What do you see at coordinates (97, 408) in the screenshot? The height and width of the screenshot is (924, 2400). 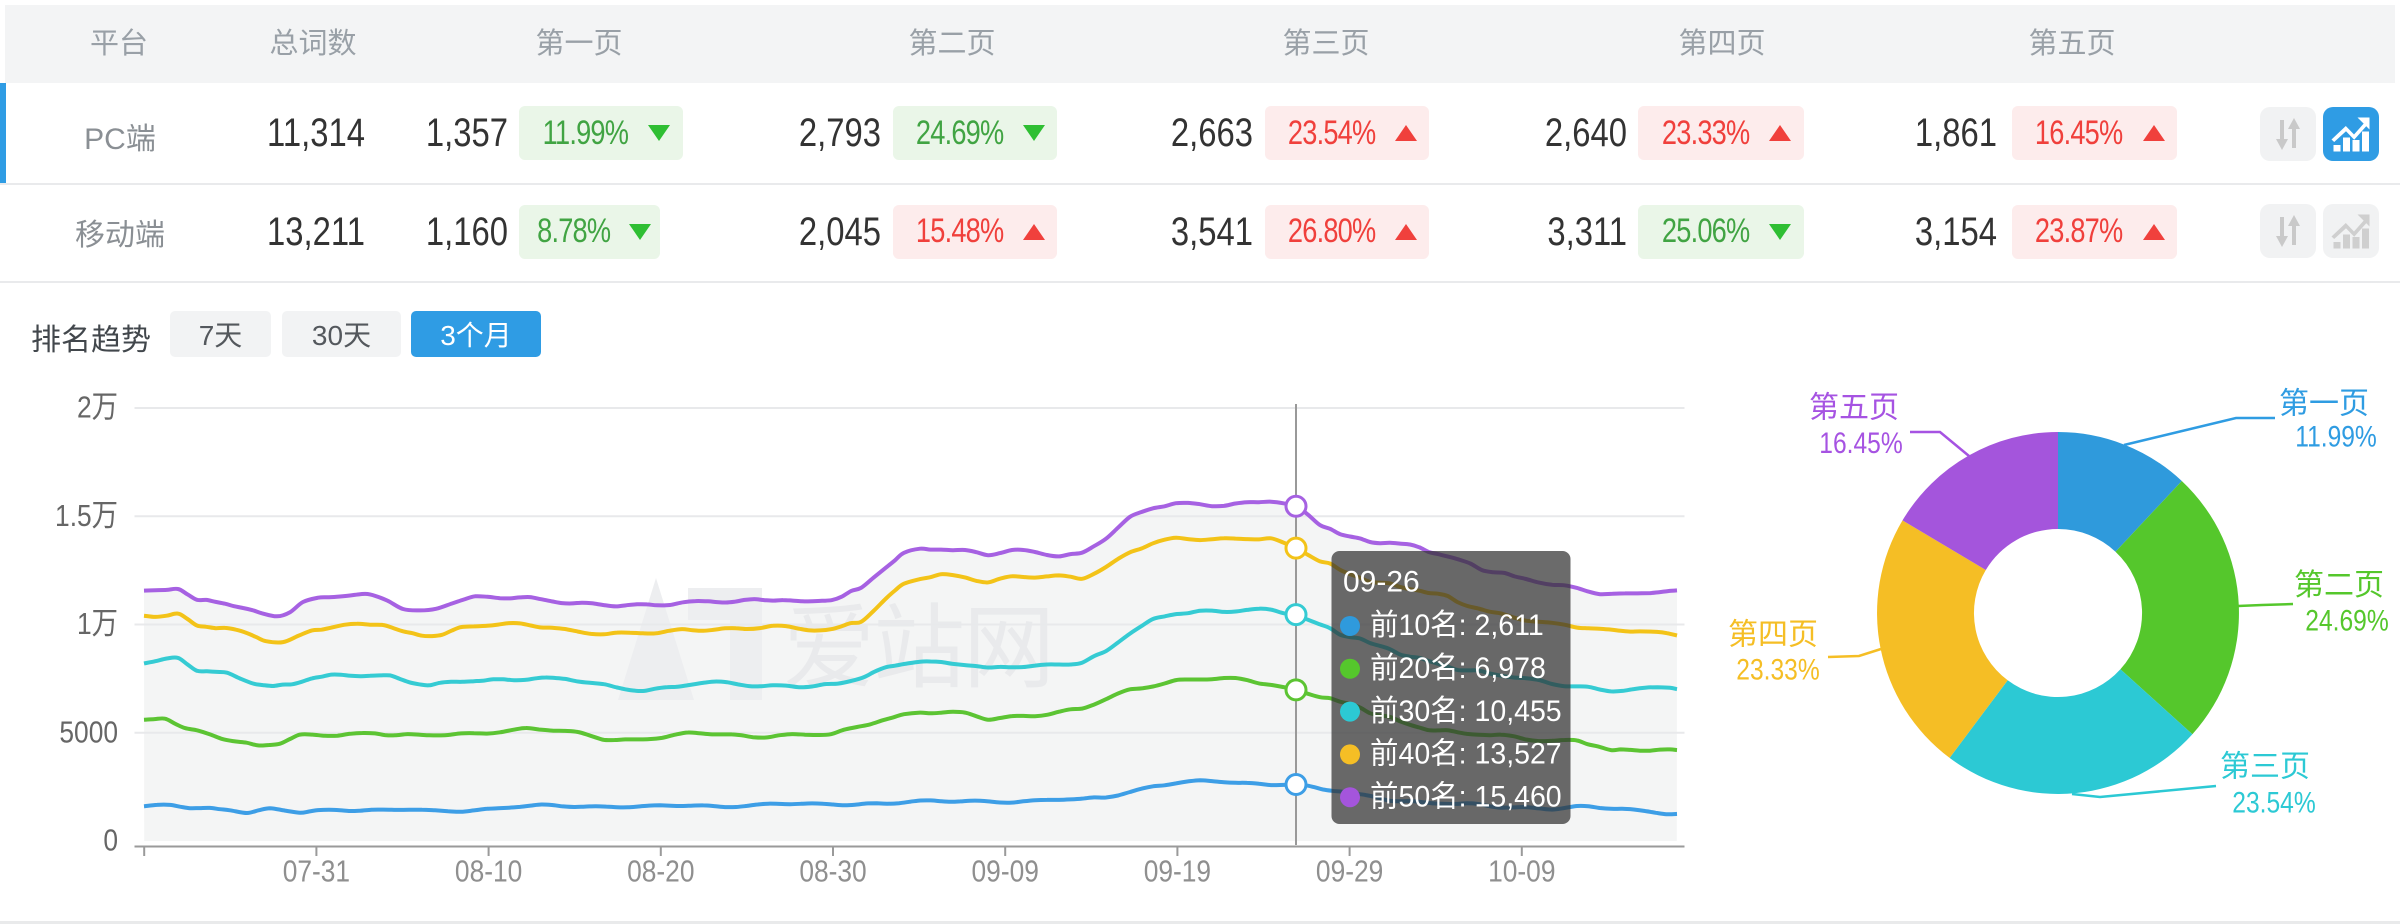 I see `svg-text: 2万` at bounding box center [97, 408].